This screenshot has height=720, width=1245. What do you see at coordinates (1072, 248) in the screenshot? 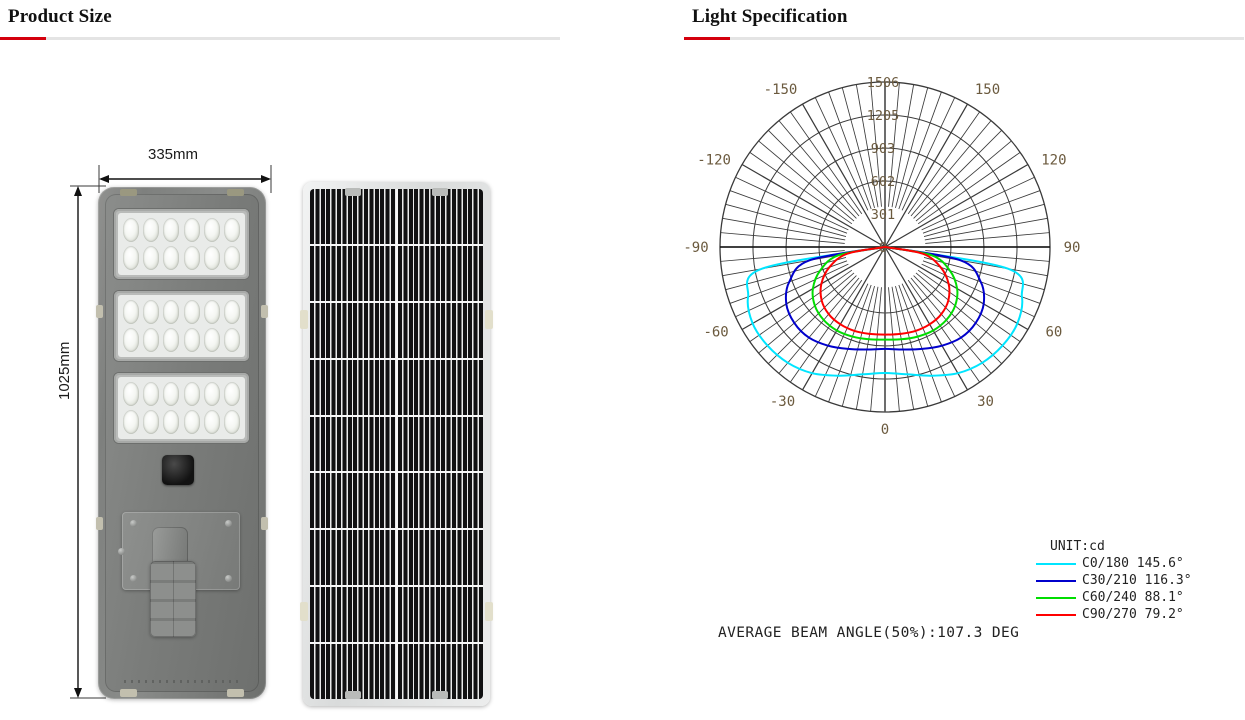
I see `svg-text: 90` at bounding box center [1072, 248].